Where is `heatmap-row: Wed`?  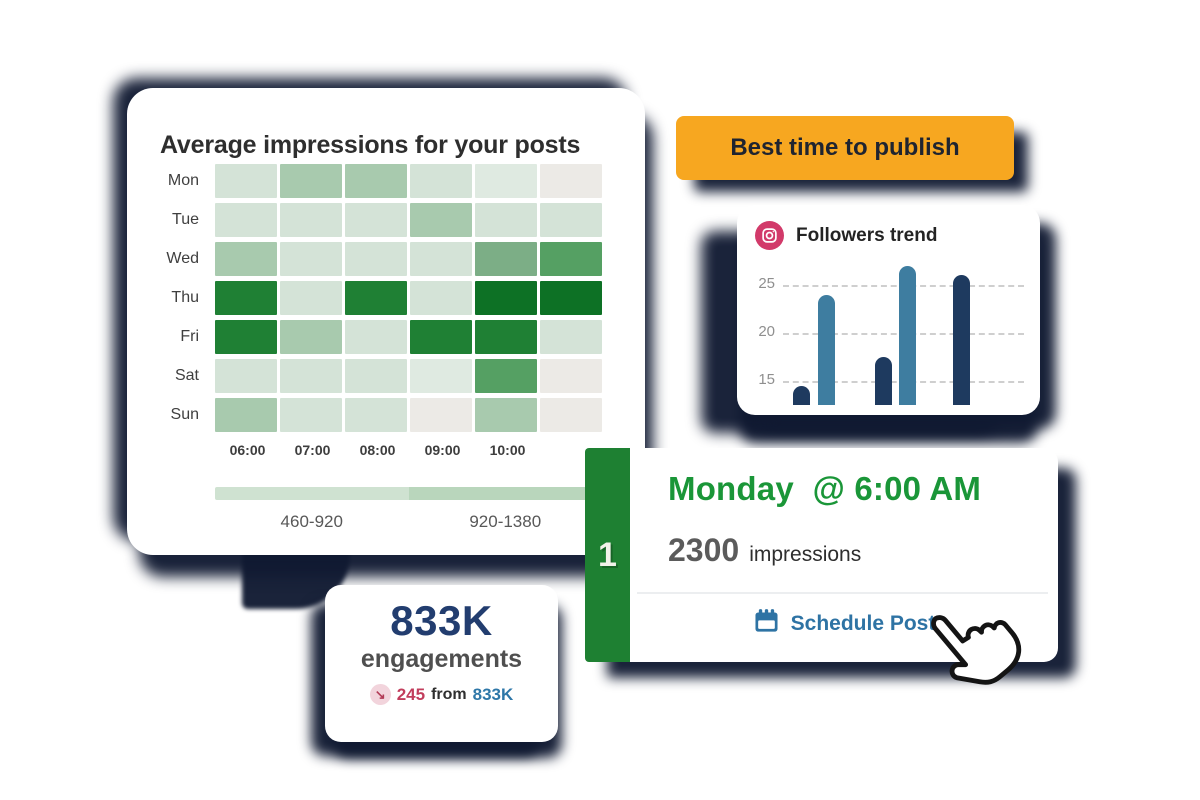
heatmap-row: Wed is located at coordinates (378, 259).